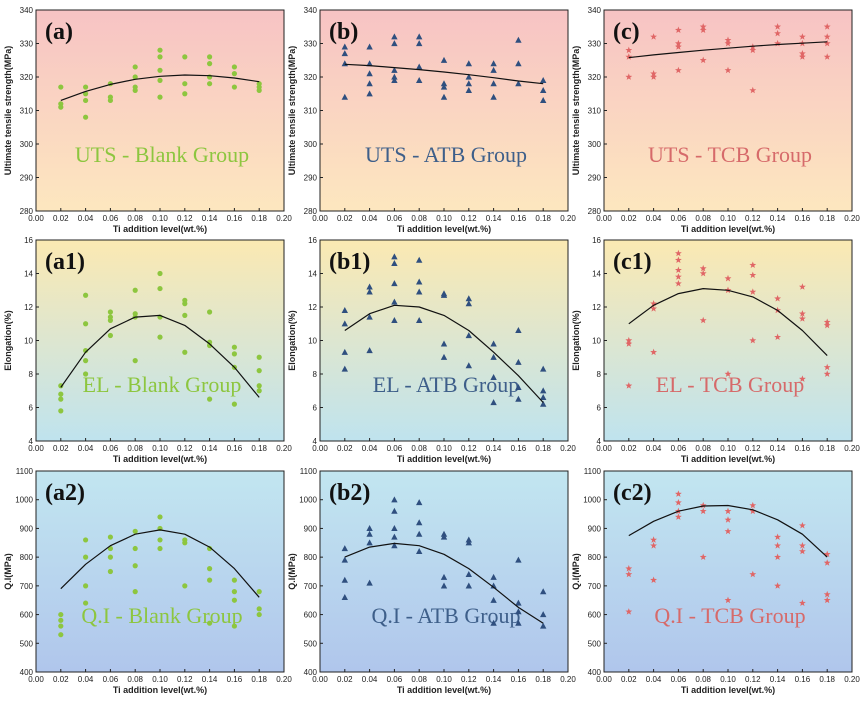  I want to click on group-label: UTS - ATB Group, so click(446, 154).